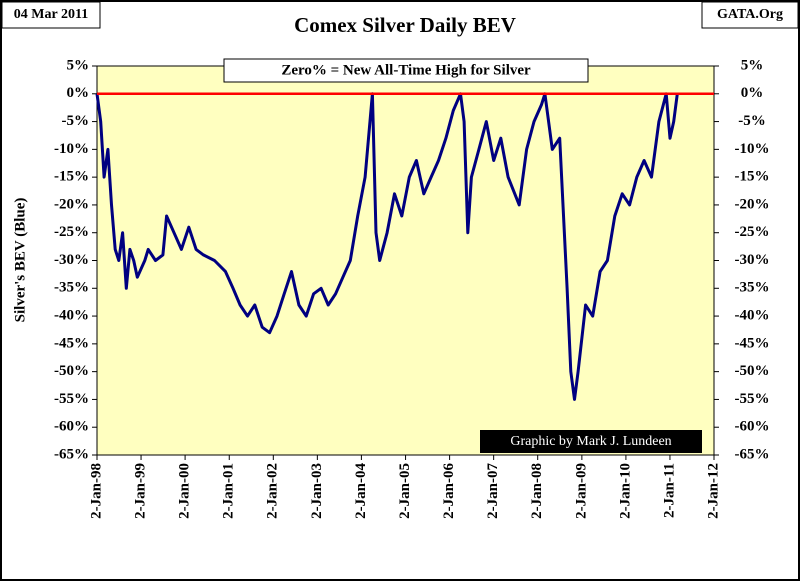 The image size is (800, 581). I want to click on x-tick-label: 2-Jan-08, so click(537, 491).